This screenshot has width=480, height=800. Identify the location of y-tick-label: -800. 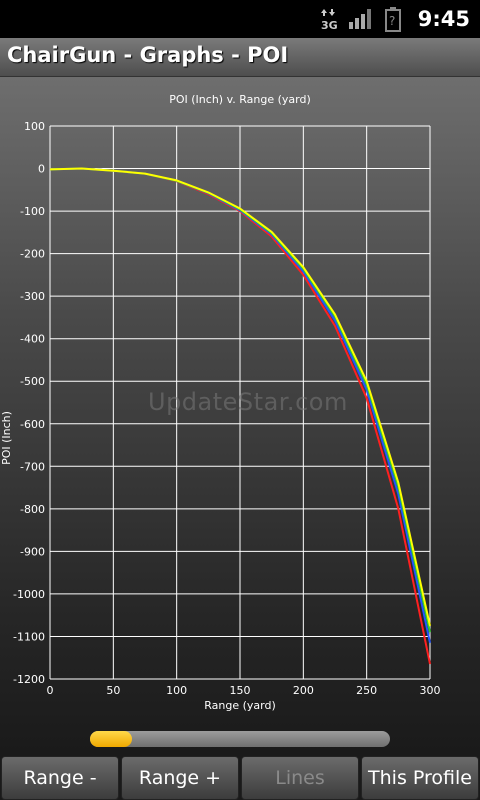
(32, 509).